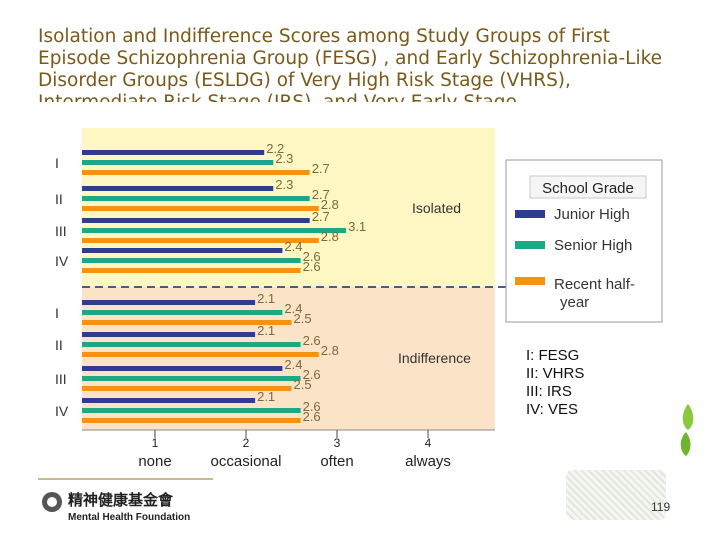  I want to click on bar-value-label: 2.2, so click(275, 148).